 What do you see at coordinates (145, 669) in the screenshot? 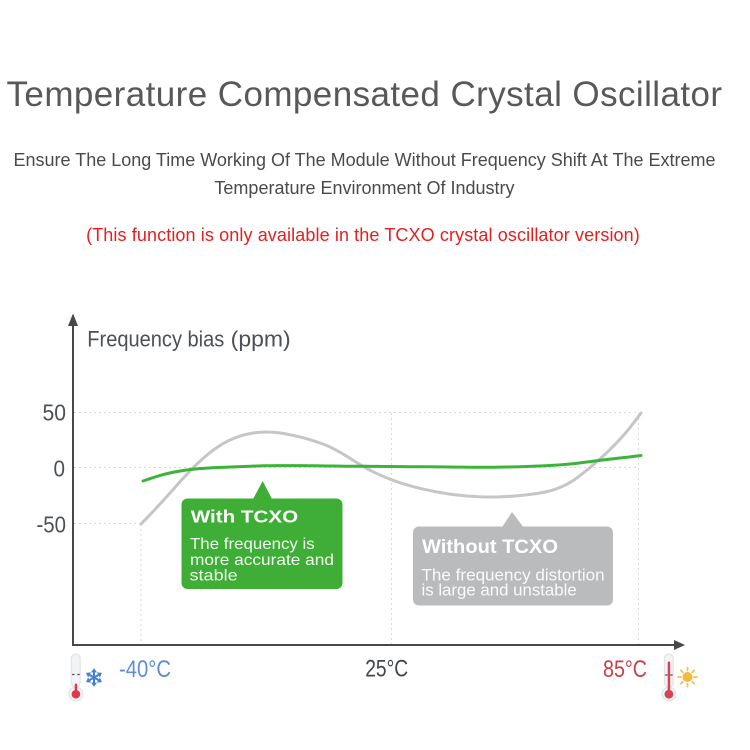
I see `svg-text: -40°C` at bounding box center [145, 669].